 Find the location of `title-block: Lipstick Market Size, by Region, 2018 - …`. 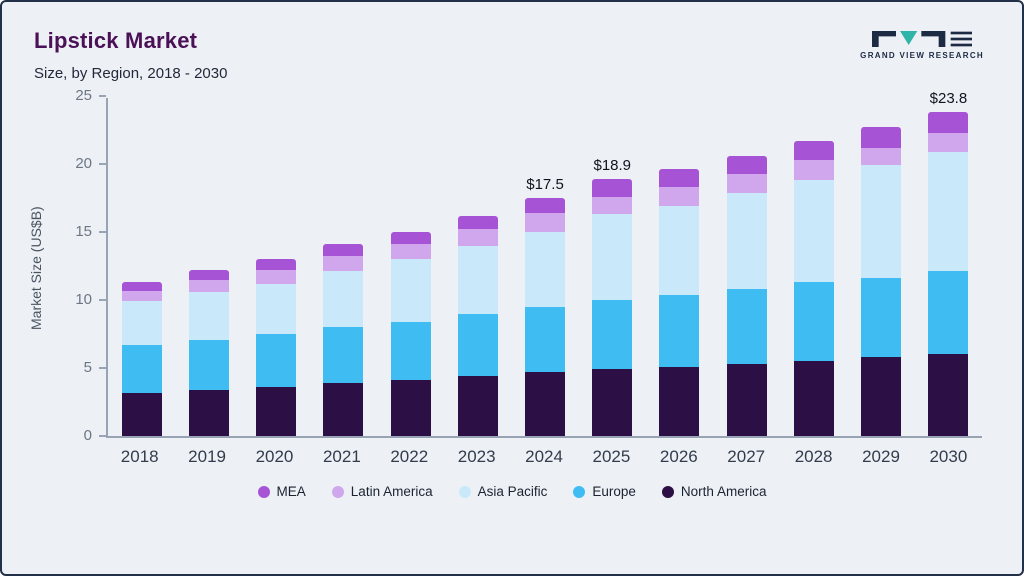

title-block: Lipstick Market Size, by Region, 2018 - … is located at coordinates (130, 55).